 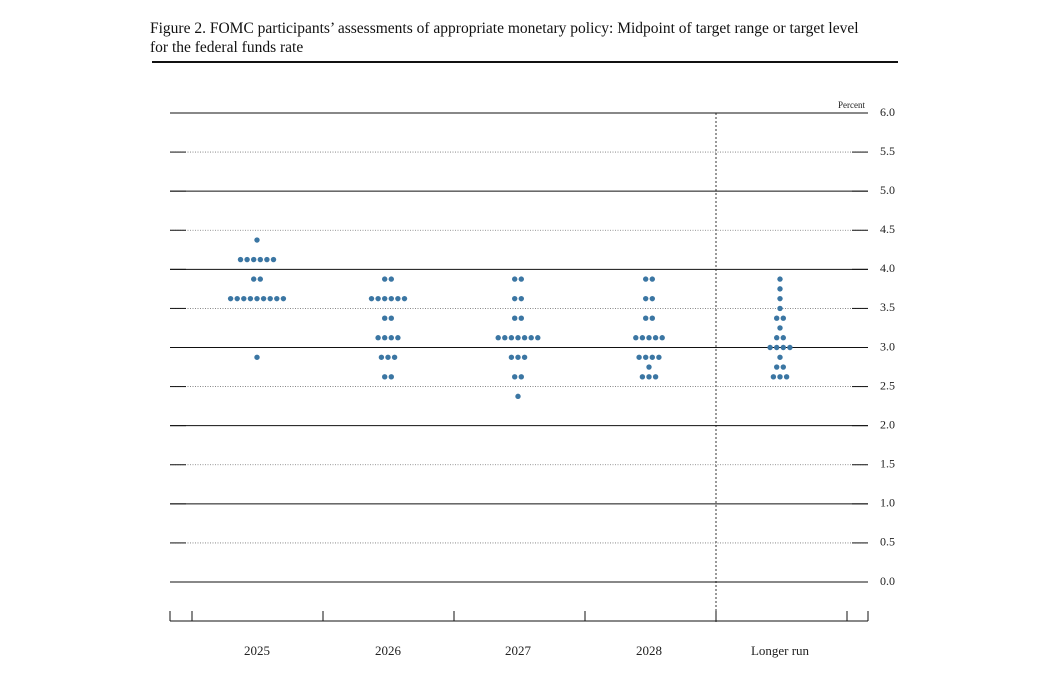 What do you see at coordinates (887, 190) in the screenshot?
I see `y-tick-label: 5.0` at bounding box center [887, 190].